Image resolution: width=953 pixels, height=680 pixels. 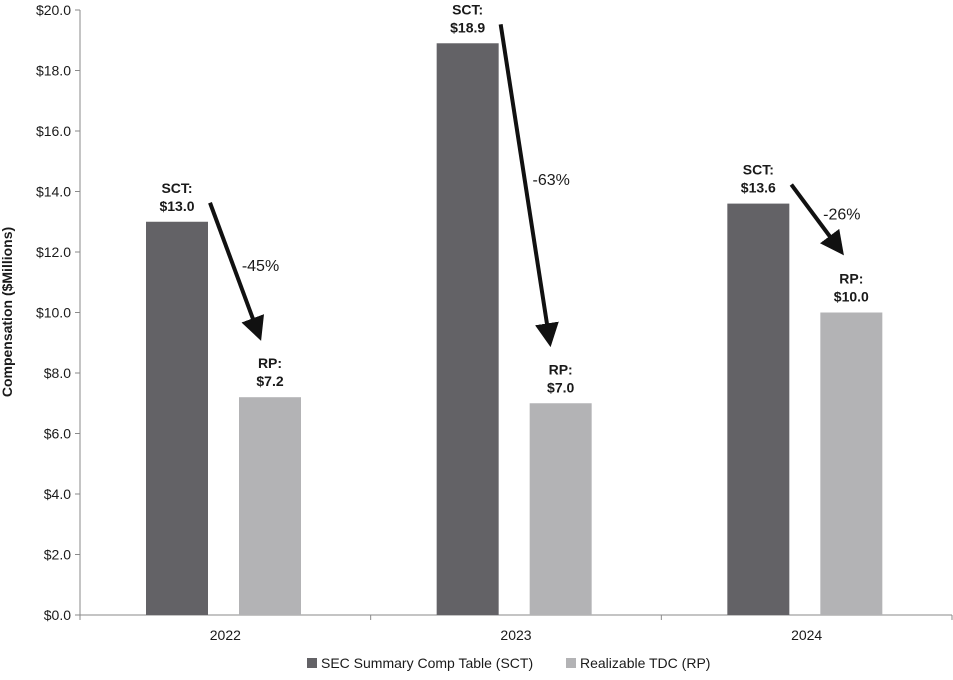 I want to click on y-tick-label: $12.0, so click(x=53, y=252).